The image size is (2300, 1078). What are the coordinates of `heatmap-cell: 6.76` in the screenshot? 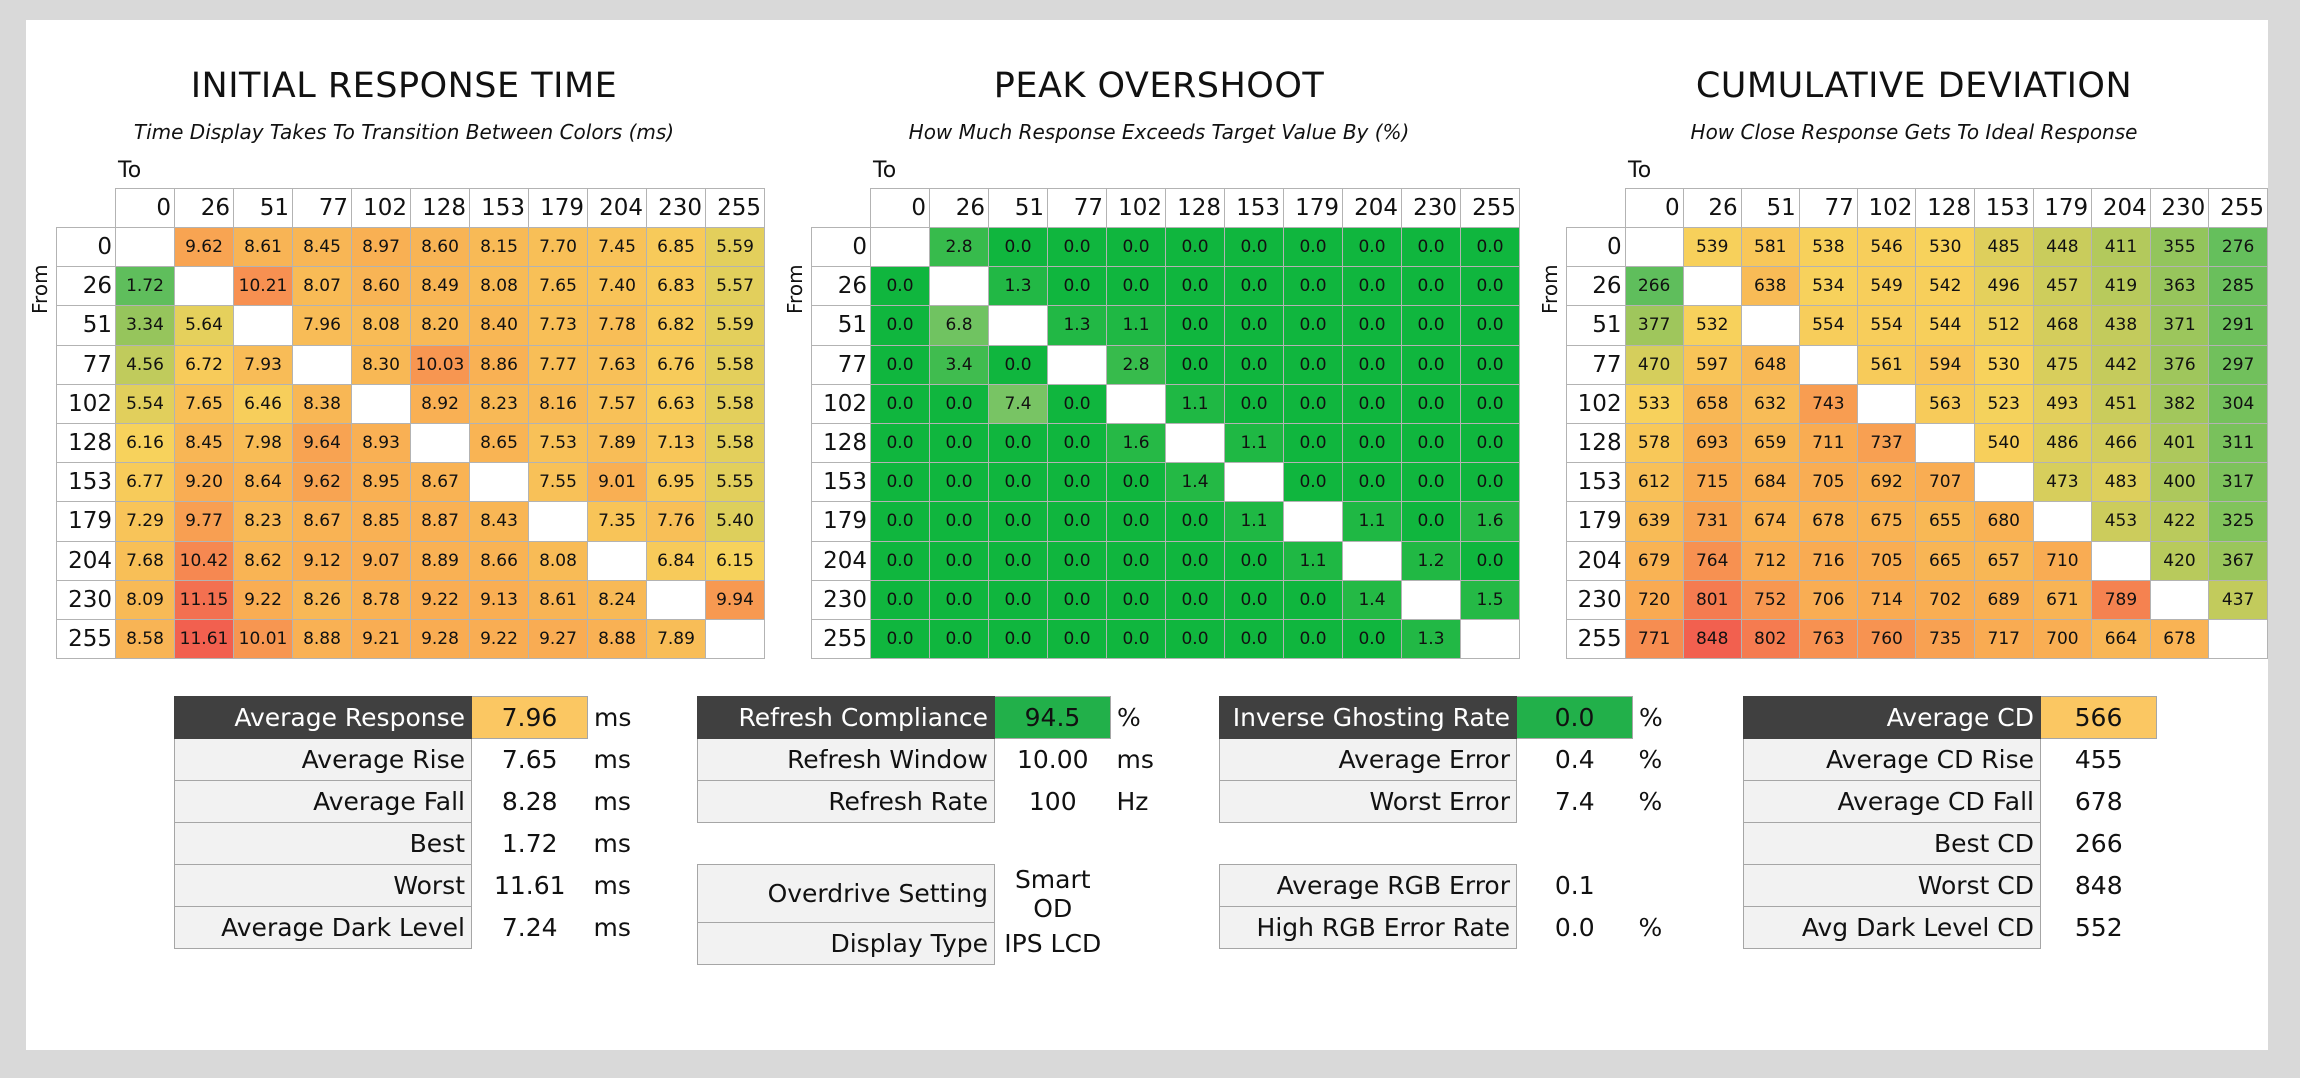 It's located at (676, 364).